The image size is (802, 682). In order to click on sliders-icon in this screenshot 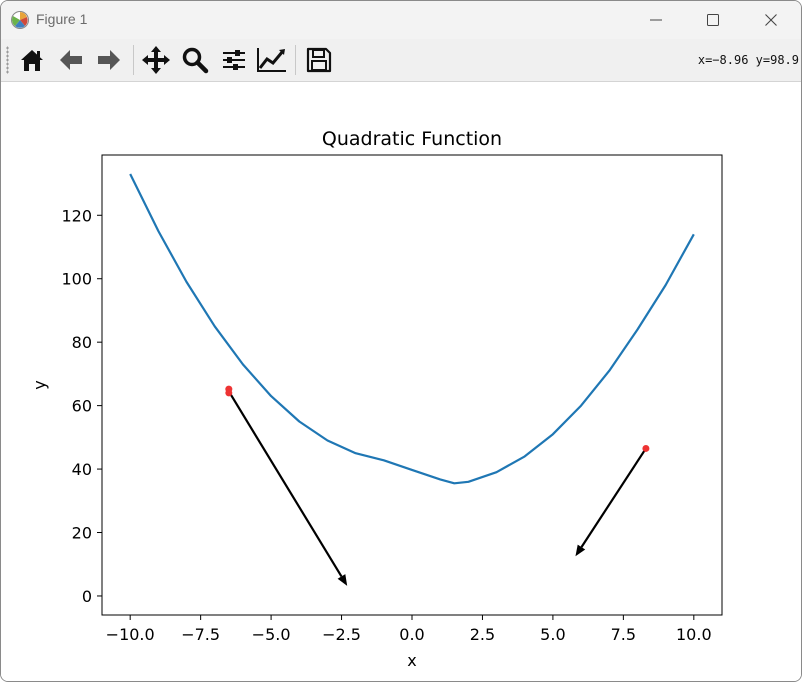, I will do `click(234, 60)`.